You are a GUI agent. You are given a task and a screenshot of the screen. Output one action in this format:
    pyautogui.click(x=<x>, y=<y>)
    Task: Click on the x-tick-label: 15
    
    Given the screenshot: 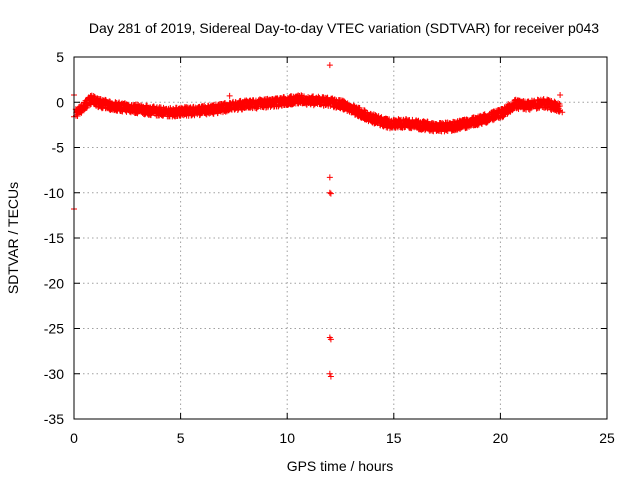 What is the action you would take?
    pyautogui.click(x=394, y=438)
    